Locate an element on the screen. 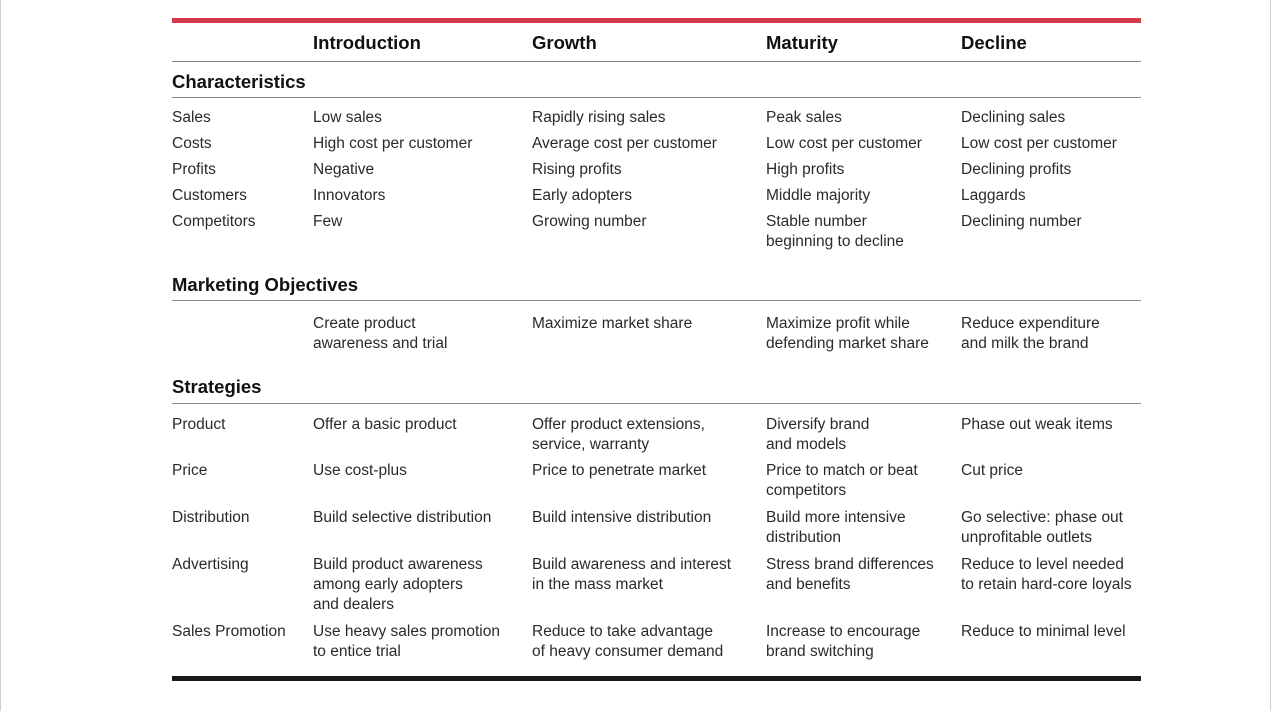  row-label-customers: Customers is located at coordinates (209, 195).